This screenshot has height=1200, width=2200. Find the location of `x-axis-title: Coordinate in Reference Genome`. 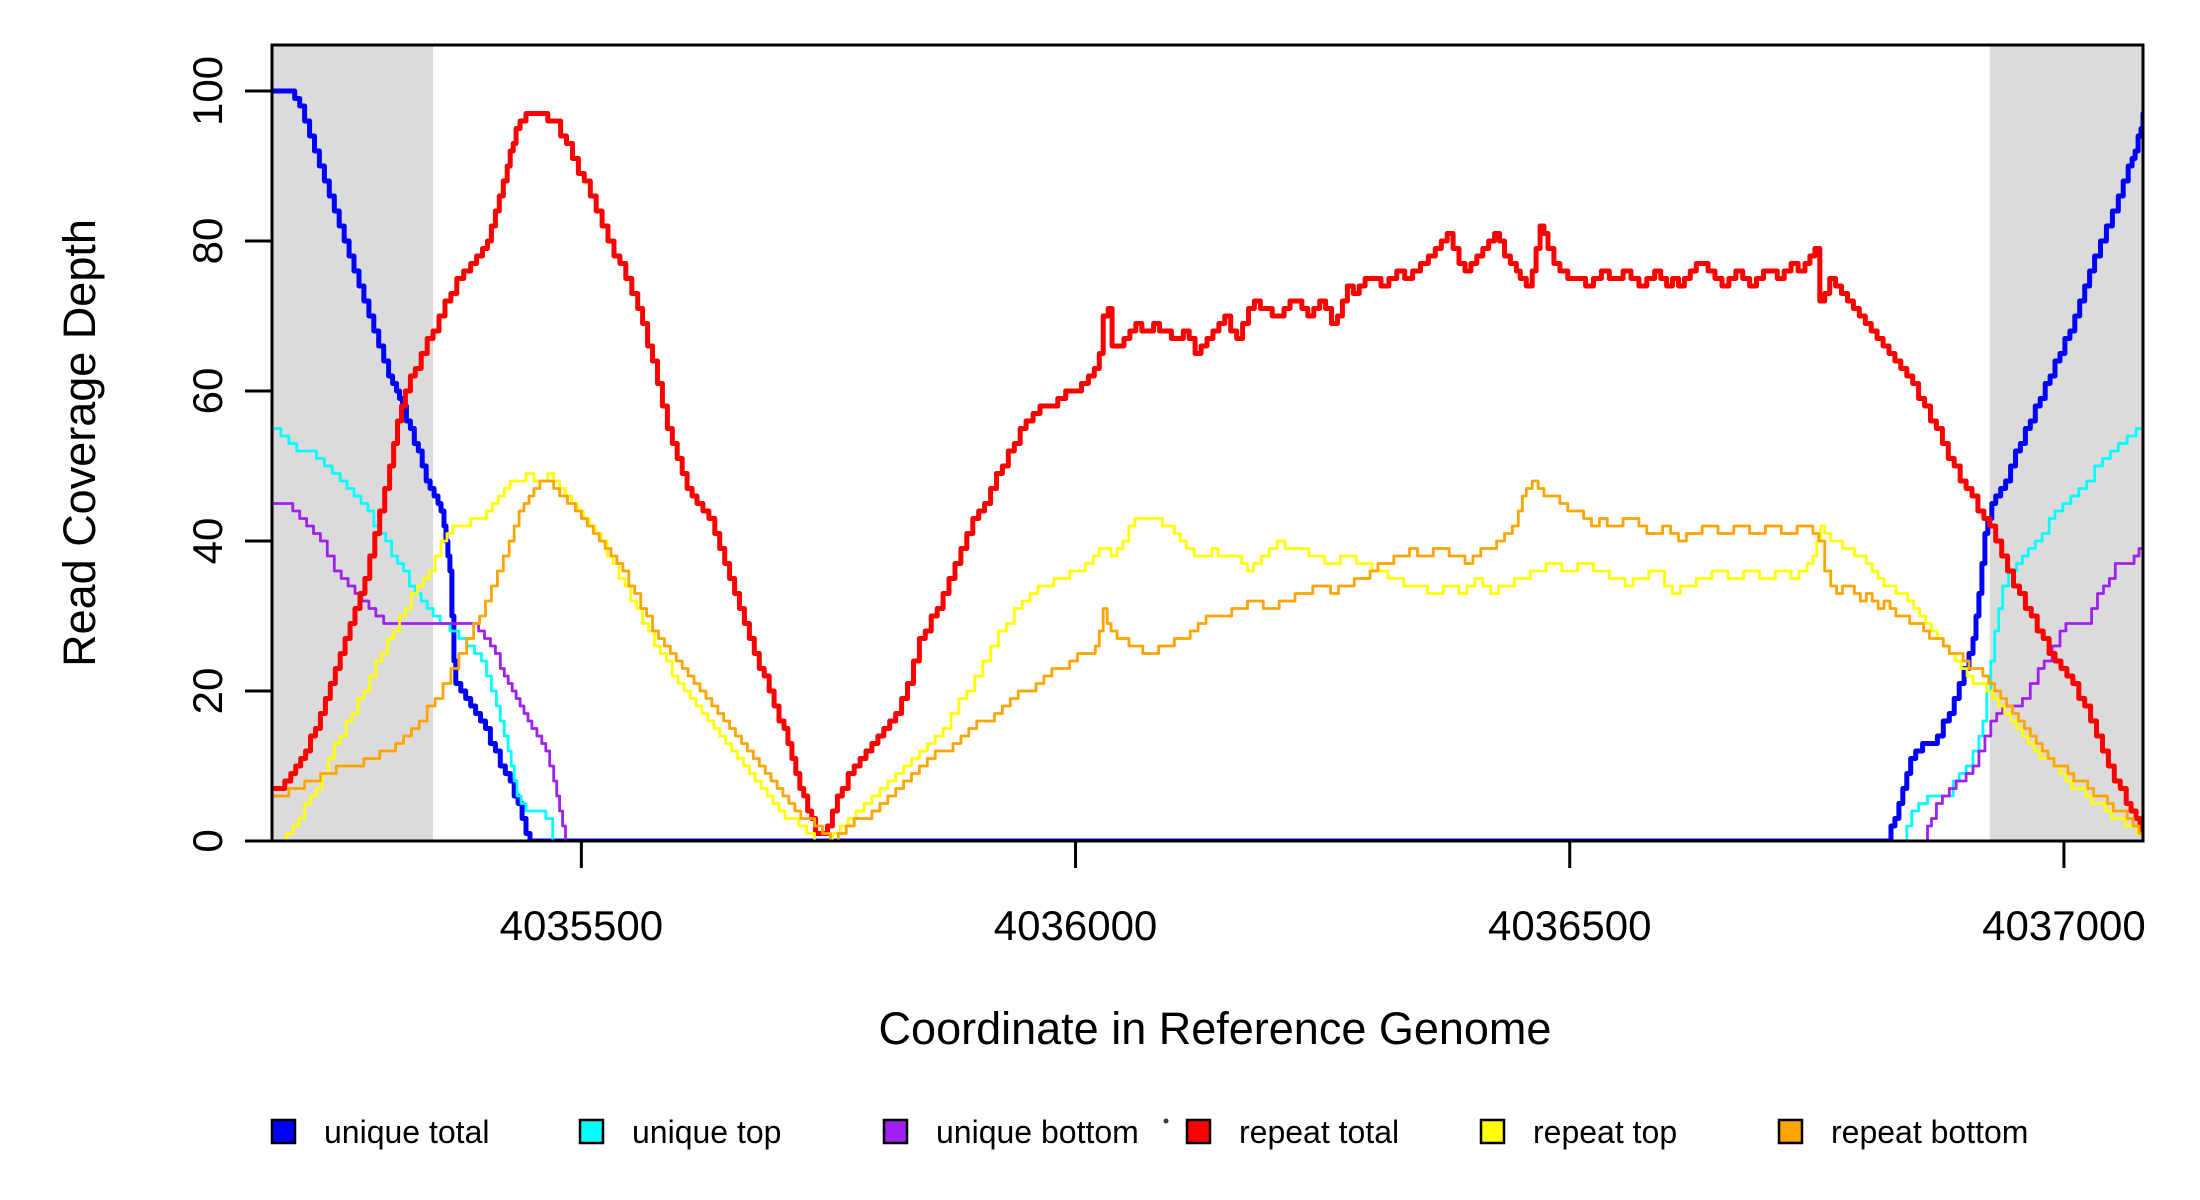

x-axis-title: Coordinate in Reference Genome is located at coordinates (1215, 1028).